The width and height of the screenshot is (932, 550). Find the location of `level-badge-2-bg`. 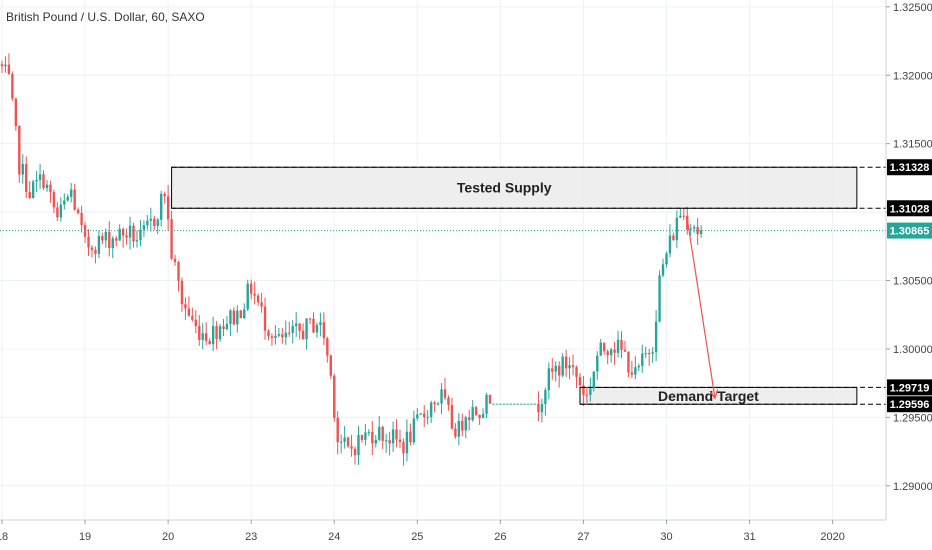

level-badge-2-bg is located at coordinates (909, 387).